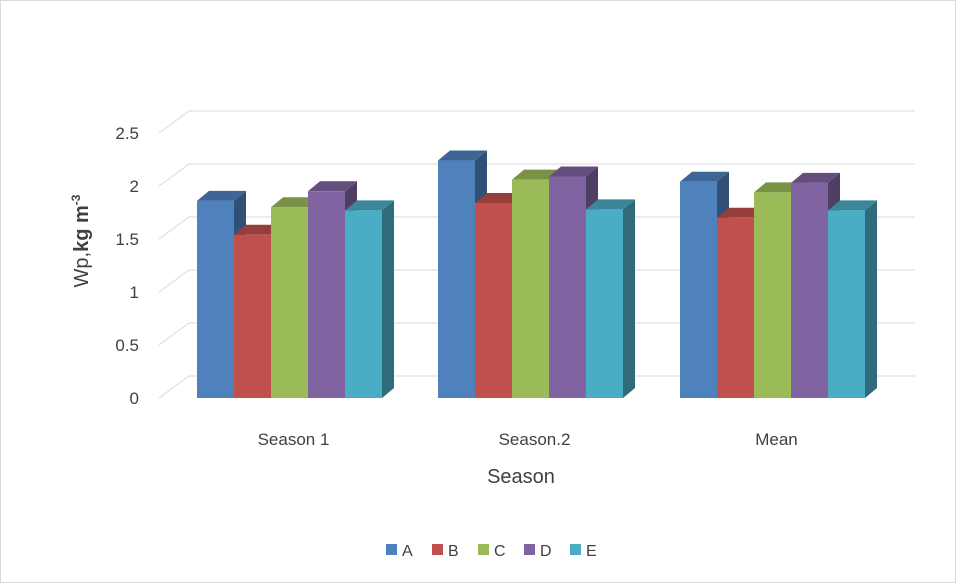 The height and width of the screenshot is (583, 956). I want to click on legend-label: B, so click(453, 551).